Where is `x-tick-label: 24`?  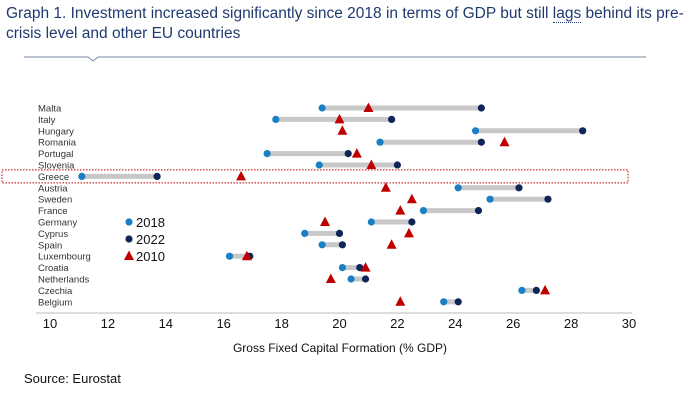 x-tick-label: 24 is located at coordinates (455, 323).